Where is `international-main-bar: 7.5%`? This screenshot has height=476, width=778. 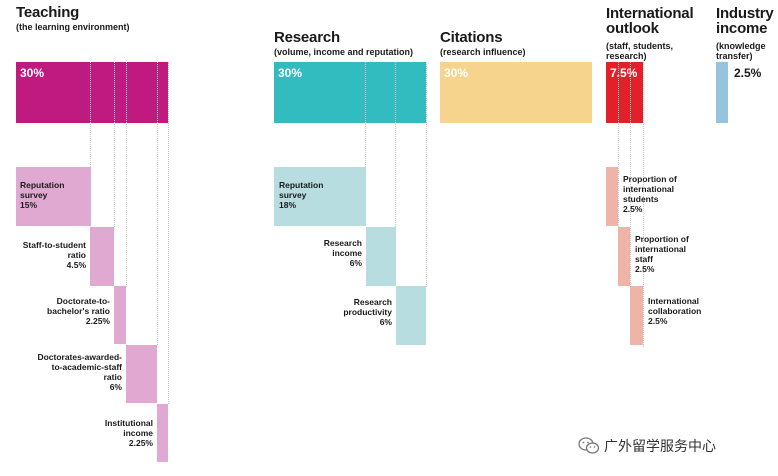 international-main-bar: 7.5% is located at coordinates (624, 92).